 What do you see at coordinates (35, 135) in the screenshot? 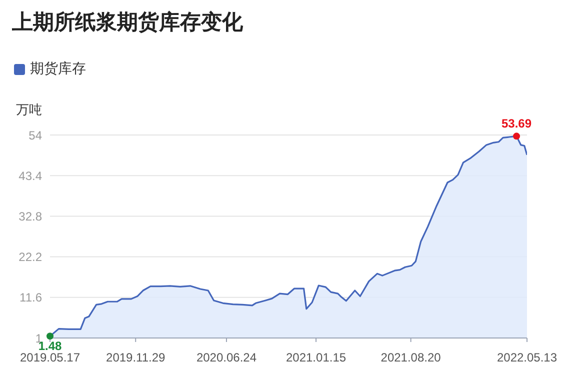
I see `y-tick-label: 54` at bounding box center [35, 135].